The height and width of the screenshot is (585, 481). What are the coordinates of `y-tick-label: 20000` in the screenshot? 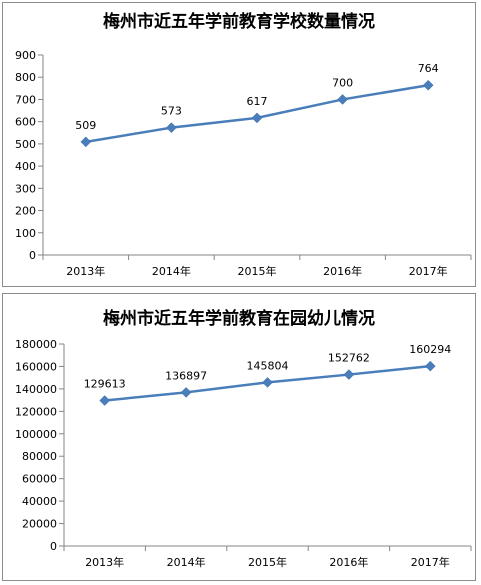 It's located at (39, 524).